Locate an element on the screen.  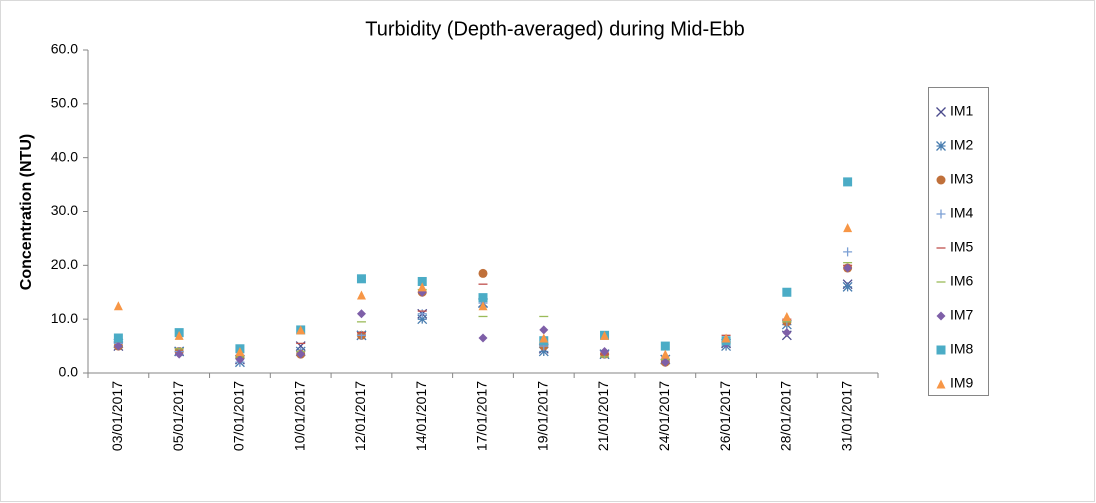
x-tick-label: 10/01/2017 is located at coordinates (299, 416).